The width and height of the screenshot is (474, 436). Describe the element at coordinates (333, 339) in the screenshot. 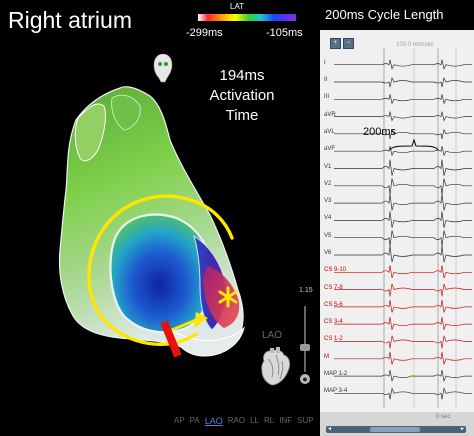

I see `lead-label: CS 1-2` at that location.